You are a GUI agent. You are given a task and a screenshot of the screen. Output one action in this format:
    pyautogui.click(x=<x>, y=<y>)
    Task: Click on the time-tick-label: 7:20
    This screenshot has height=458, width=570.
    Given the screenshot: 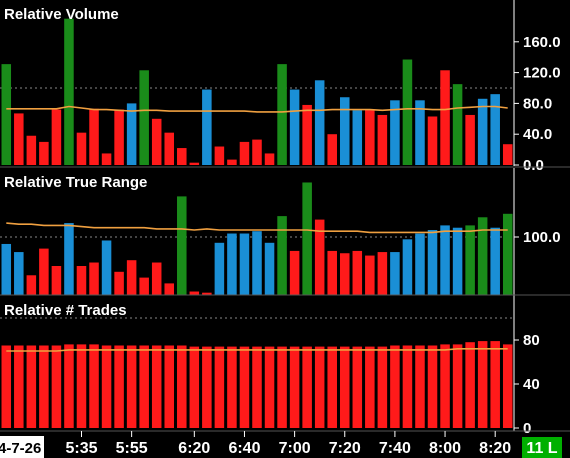 What is the action you would take?
    pyautogui.click(x=345, y=448)
    